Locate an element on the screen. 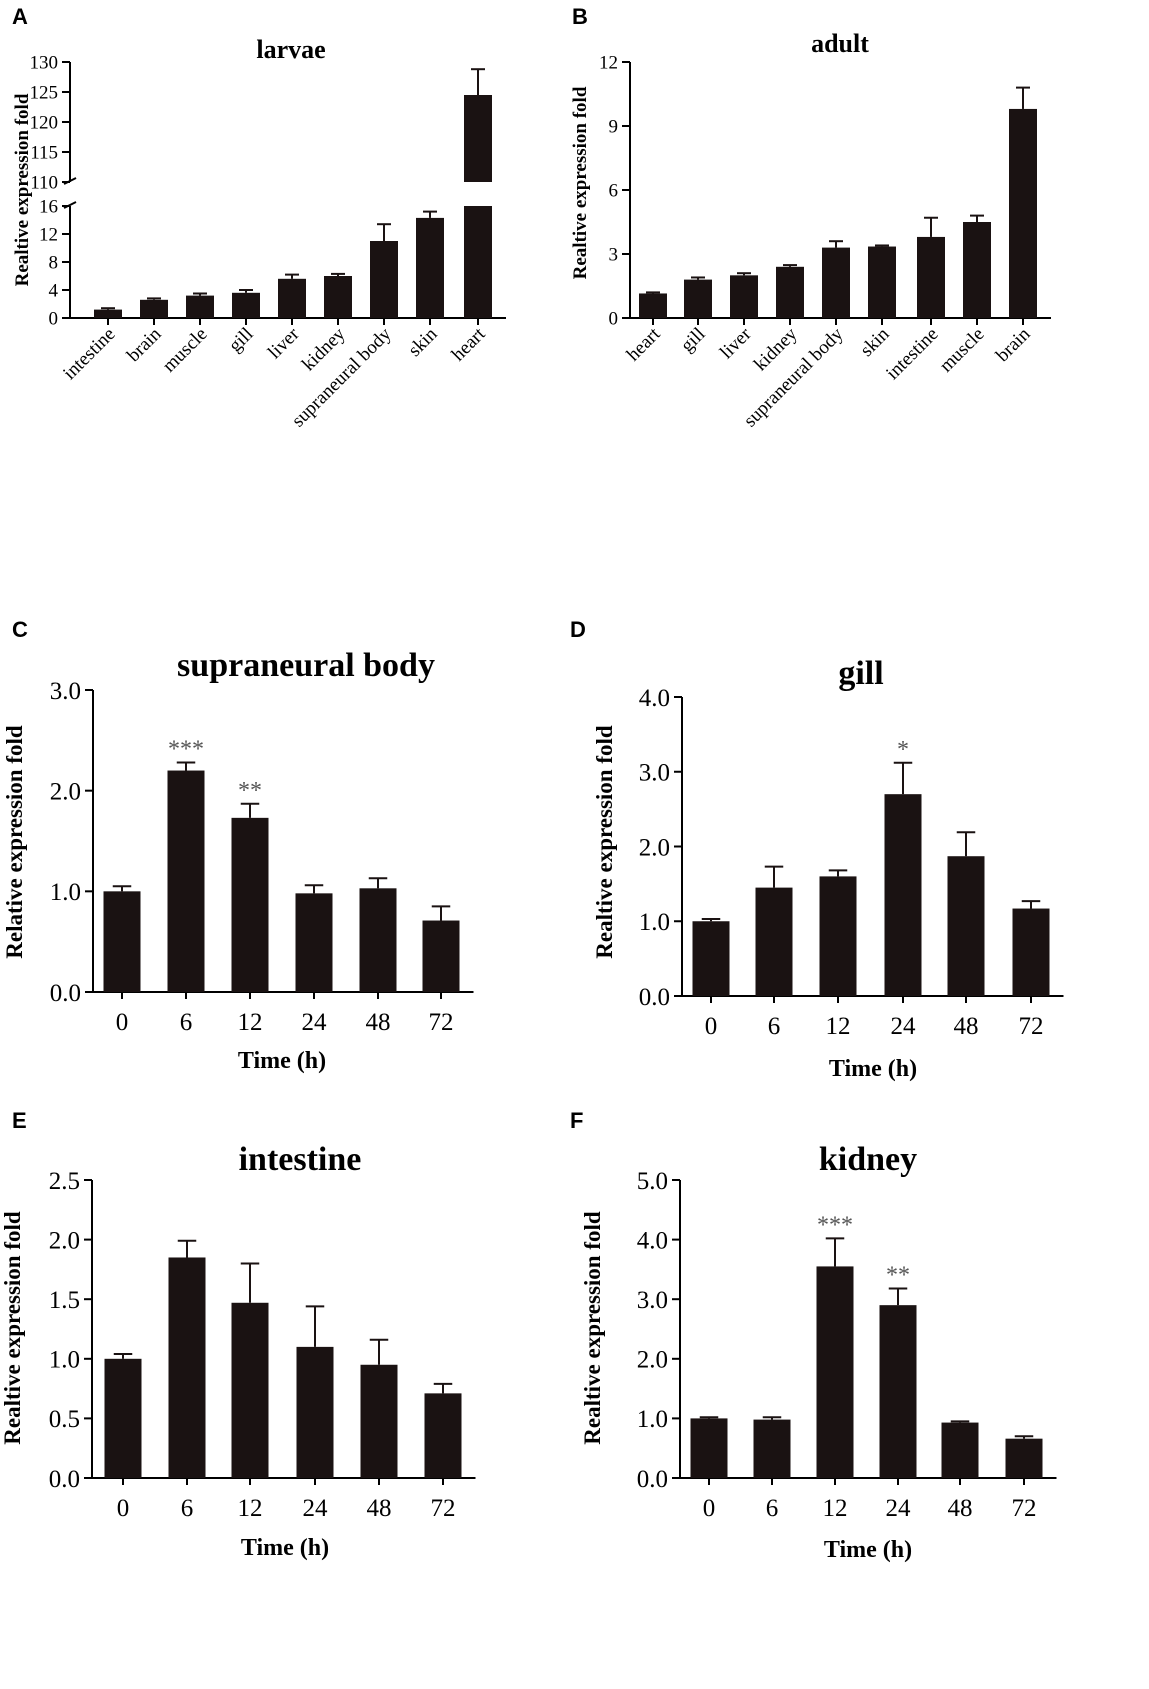  bar-a-heart is located at coordinates (478, 262).